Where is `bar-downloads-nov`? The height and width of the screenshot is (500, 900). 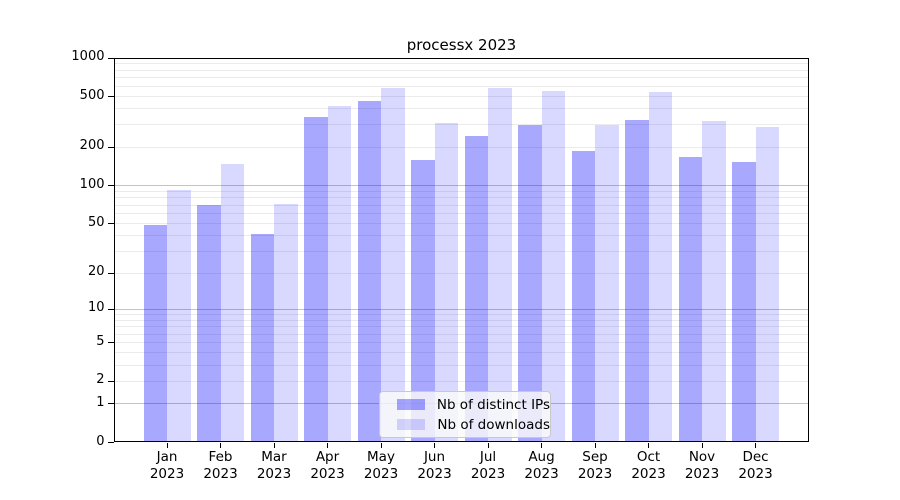
bar-downloads-nov is located at coordinates (714, 281).